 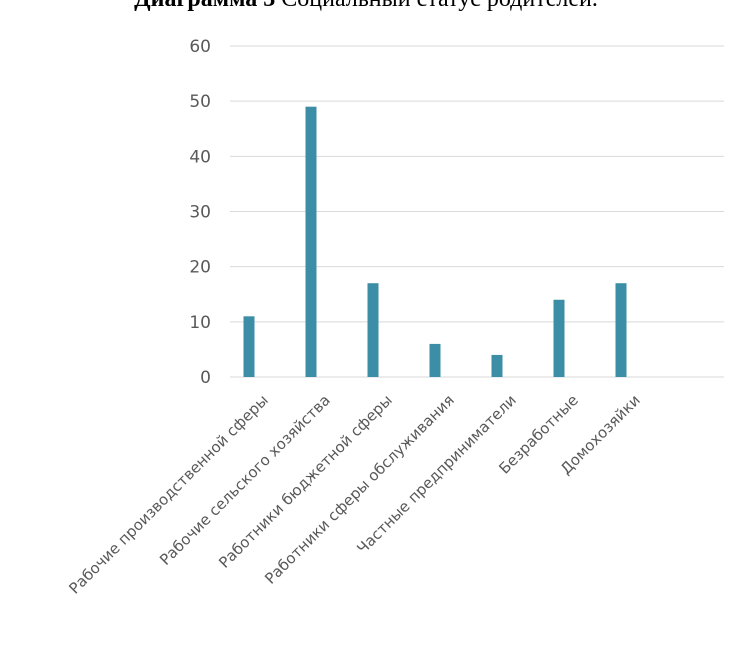 What do you see at coordinates (205, 378) in the screenshot?
I see `y-tick-label: 0` at bounding box center [205, 378].